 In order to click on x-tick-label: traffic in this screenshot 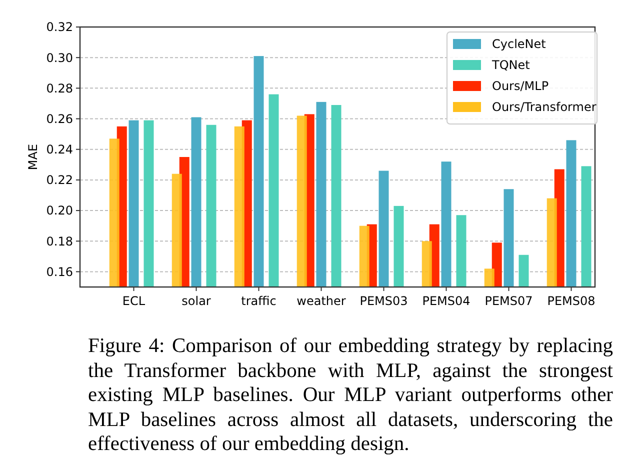, I will do `click(258, 301)`.